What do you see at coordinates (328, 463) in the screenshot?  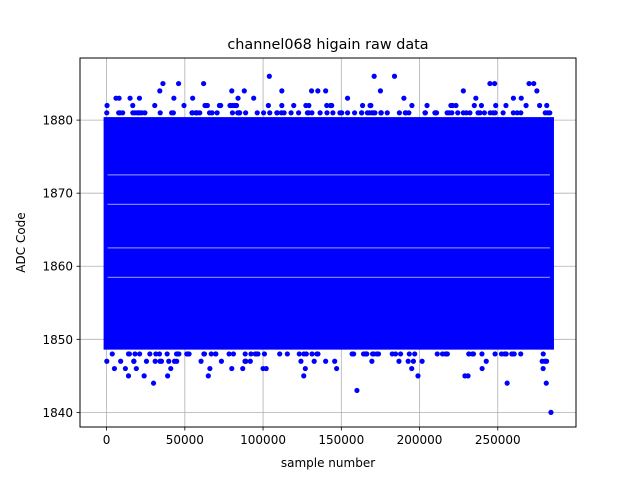 I see `x-axis-label: sample number` at bounding box center [328, 463].